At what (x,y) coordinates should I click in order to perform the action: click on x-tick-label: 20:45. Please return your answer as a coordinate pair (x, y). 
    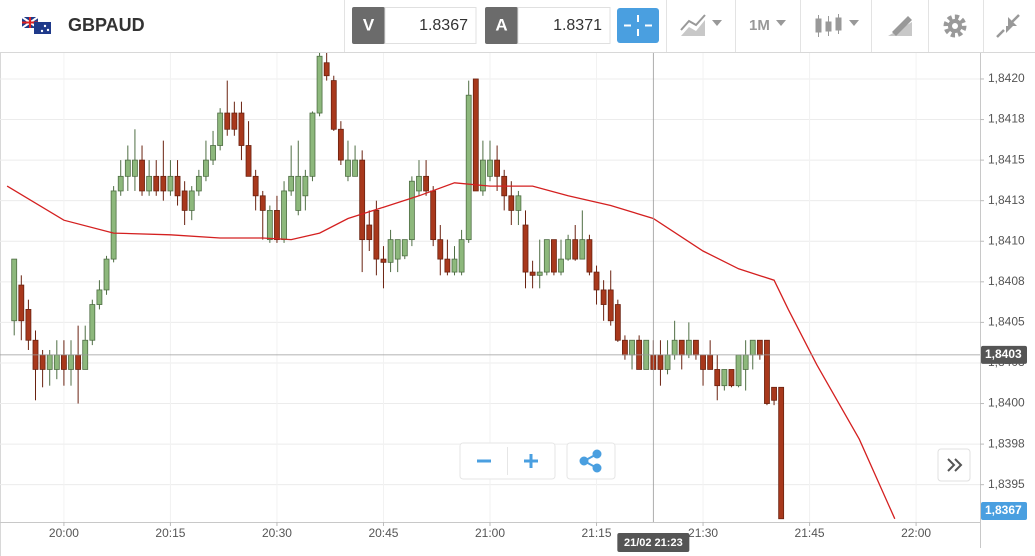
    Looking at the image, I should click on (383, 533).